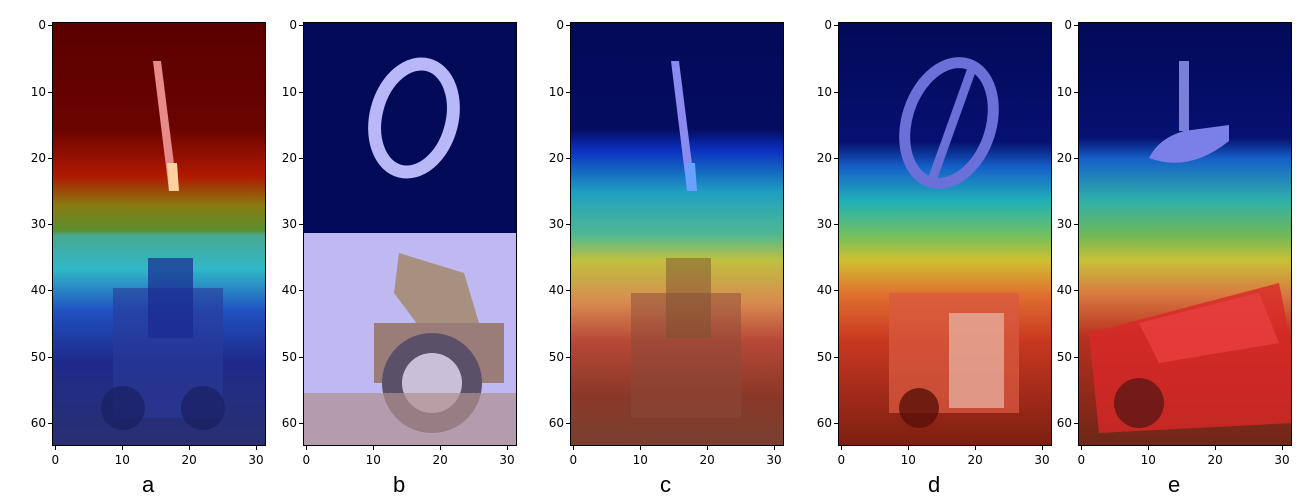 The image size is (1306, 498). What do you see at coordinates (410, 234) in the screenshot?
I see `image-panel-b` at bounding box center [410, 234].